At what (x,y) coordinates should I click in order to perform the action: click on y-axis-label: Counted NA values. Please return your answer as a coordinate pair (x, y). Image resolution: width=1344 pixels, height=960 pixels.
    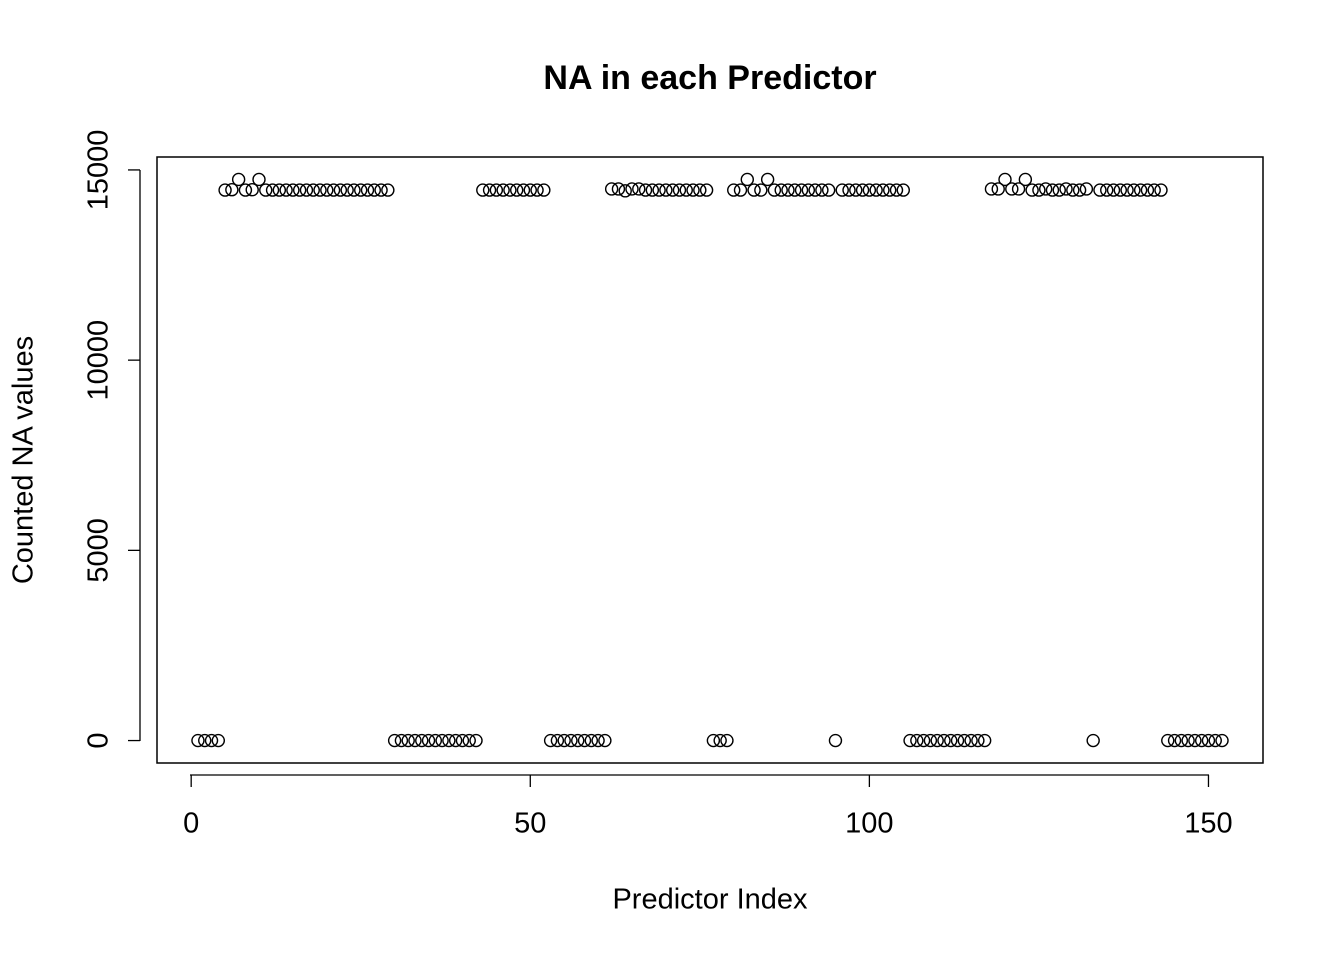
    Looking at the image, I should click on (24, 460).